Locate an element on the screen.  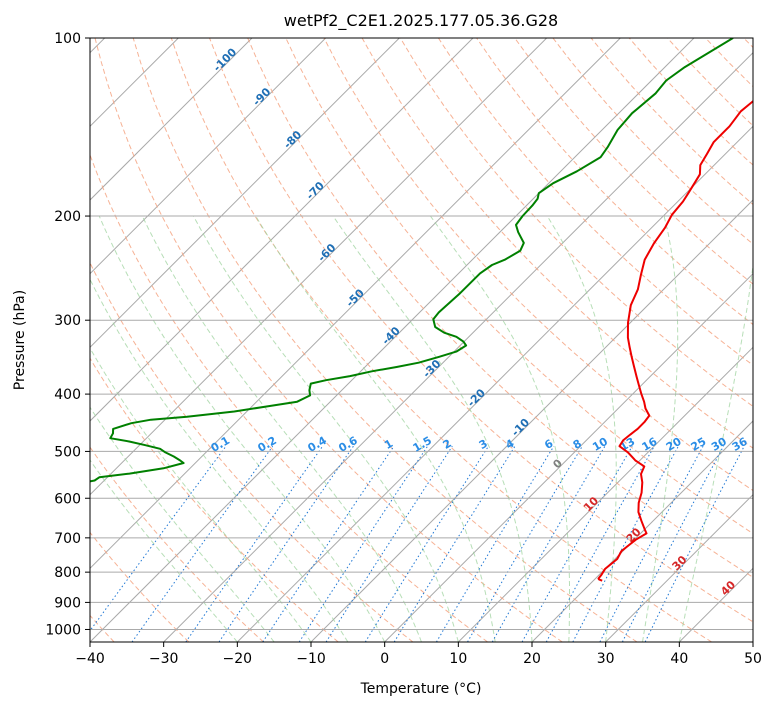
y-axis-ticks: 100 200 300 400 500 600 700 800 900 1000 is located at coordinates (67, 334).